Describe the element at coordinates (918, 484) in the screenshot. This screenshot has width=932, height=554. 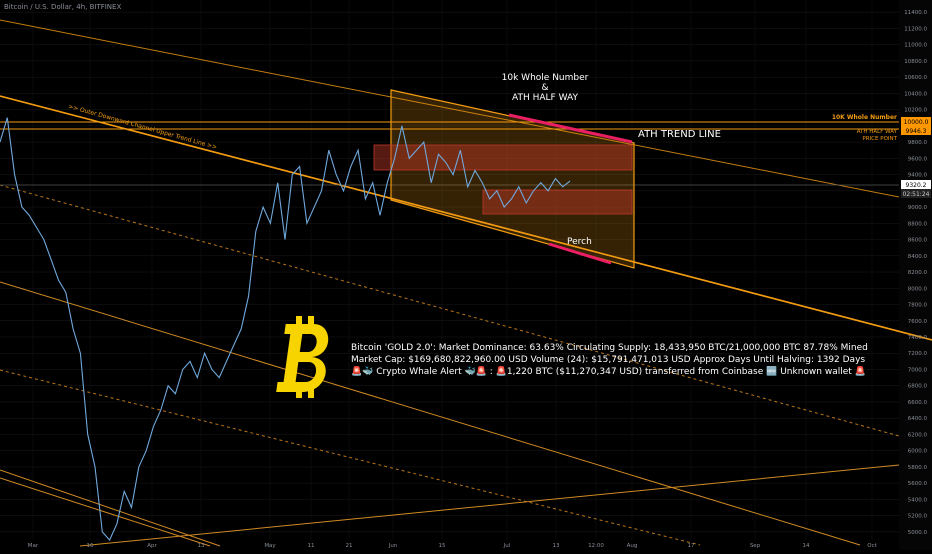
I see `y-tick-label: 5600.0` at that location.